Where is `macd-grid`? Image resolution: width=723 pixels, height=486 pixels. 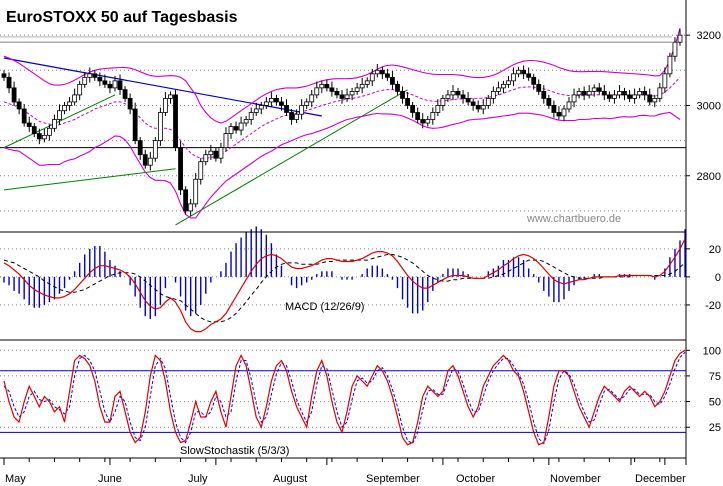 macd-grid is located at coordinates (343, 277).